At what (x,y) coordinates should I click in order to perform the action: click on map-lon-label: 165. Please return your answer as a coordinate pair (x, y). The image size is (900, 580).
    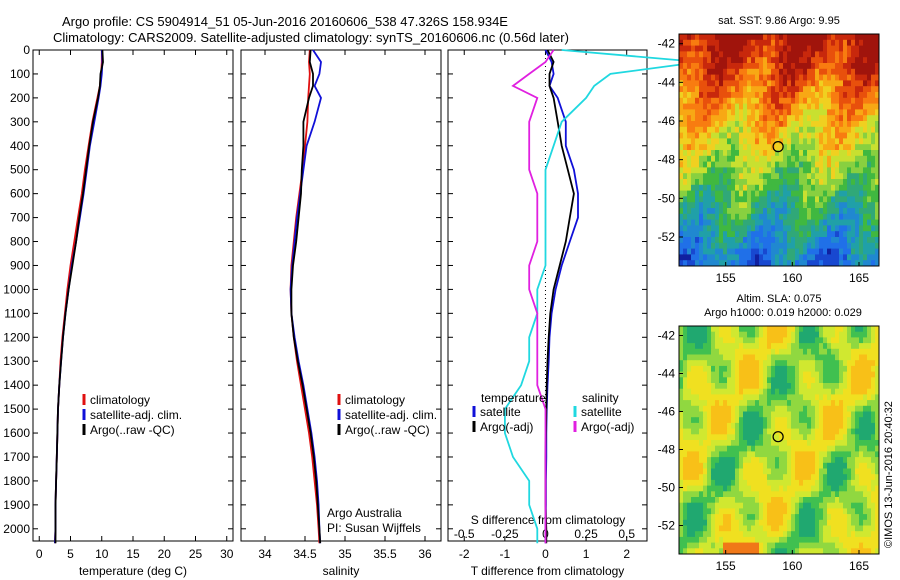
    Looking at the image, I should click on (859, 278).